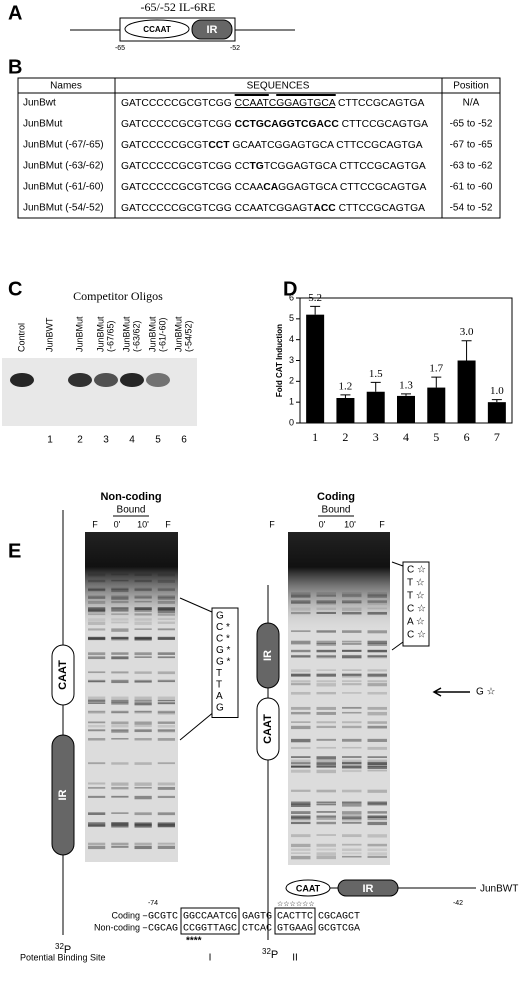 Image resolution: width=520 pixels, height=995 pixels. Describe the element at coordinates (143, 524) in the screenshot. I see `lane-label: 10'` at that location.